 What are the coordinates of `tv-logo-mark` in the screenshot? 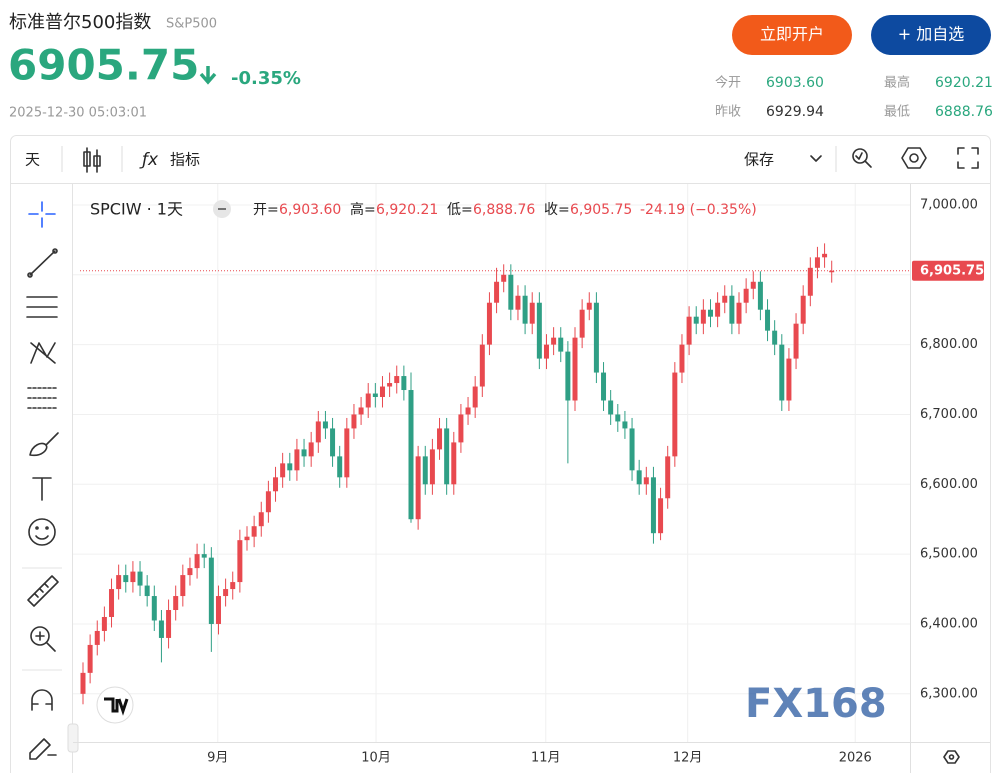 It's located at (116, 706).